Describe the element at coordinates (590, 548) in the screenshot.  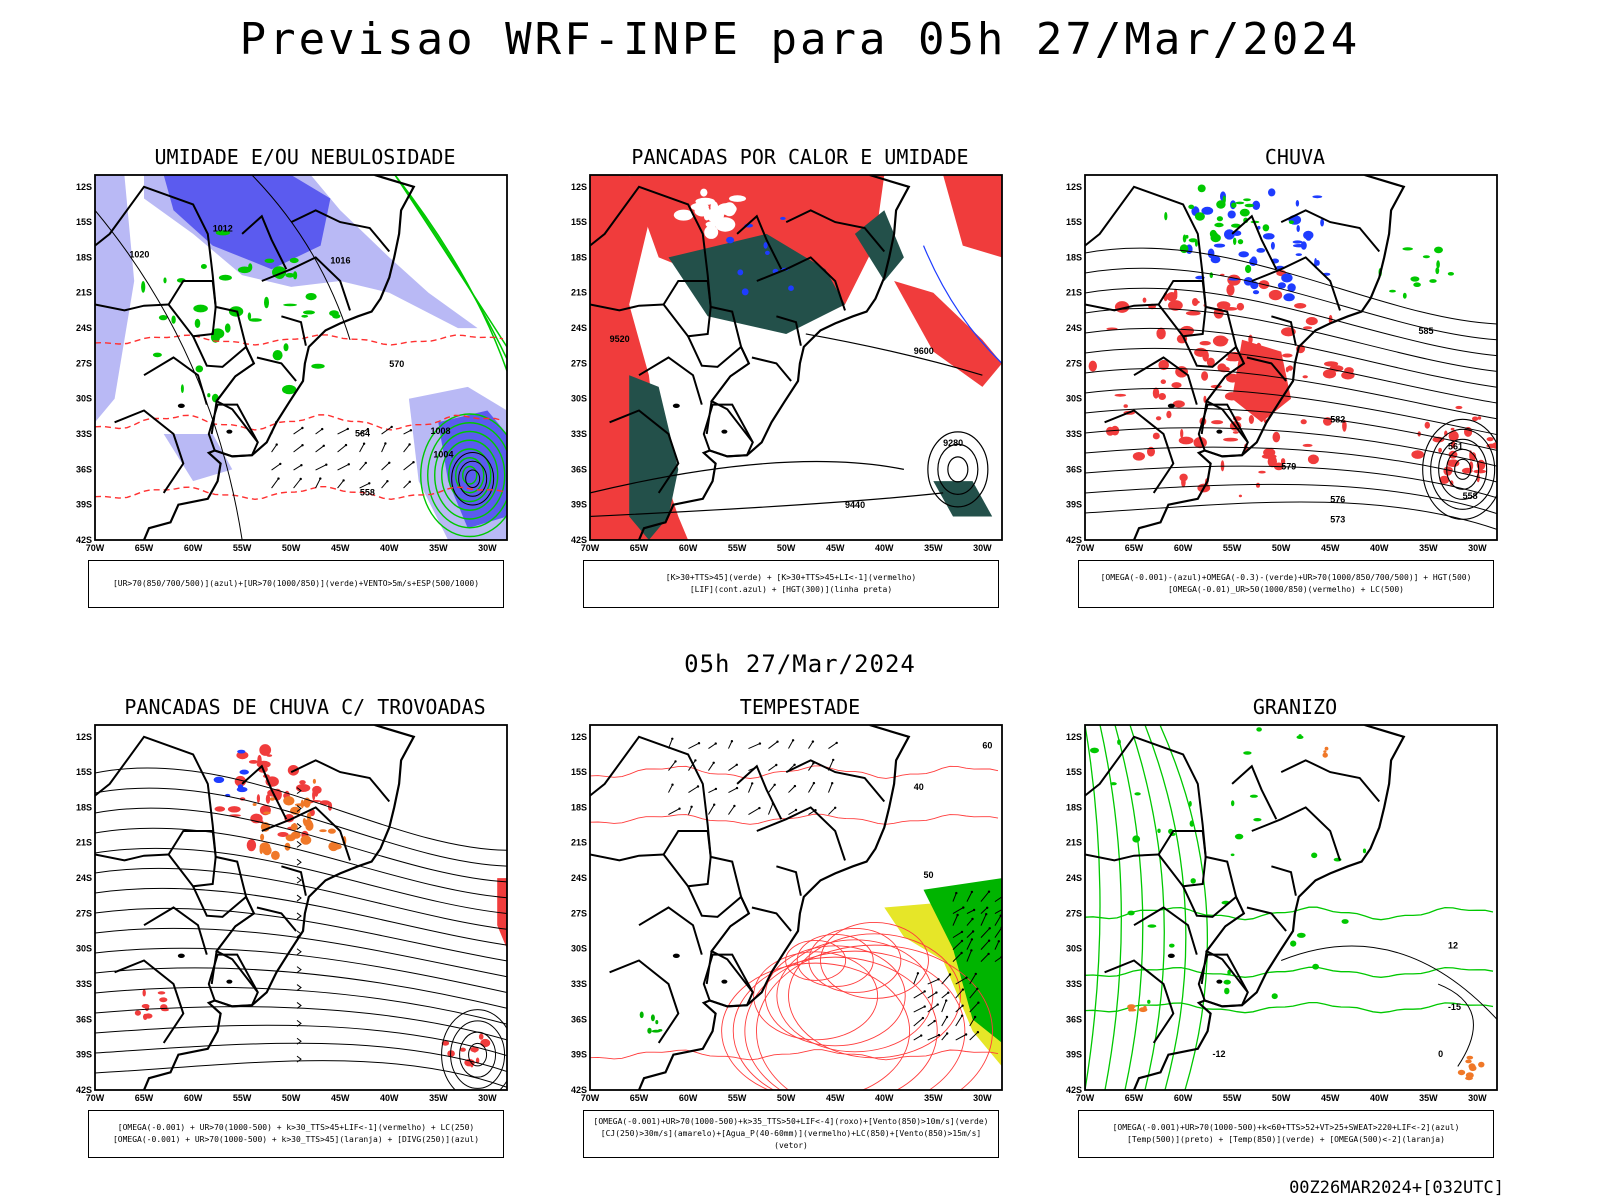
I see `lon-tick-label: 70W` at that location.